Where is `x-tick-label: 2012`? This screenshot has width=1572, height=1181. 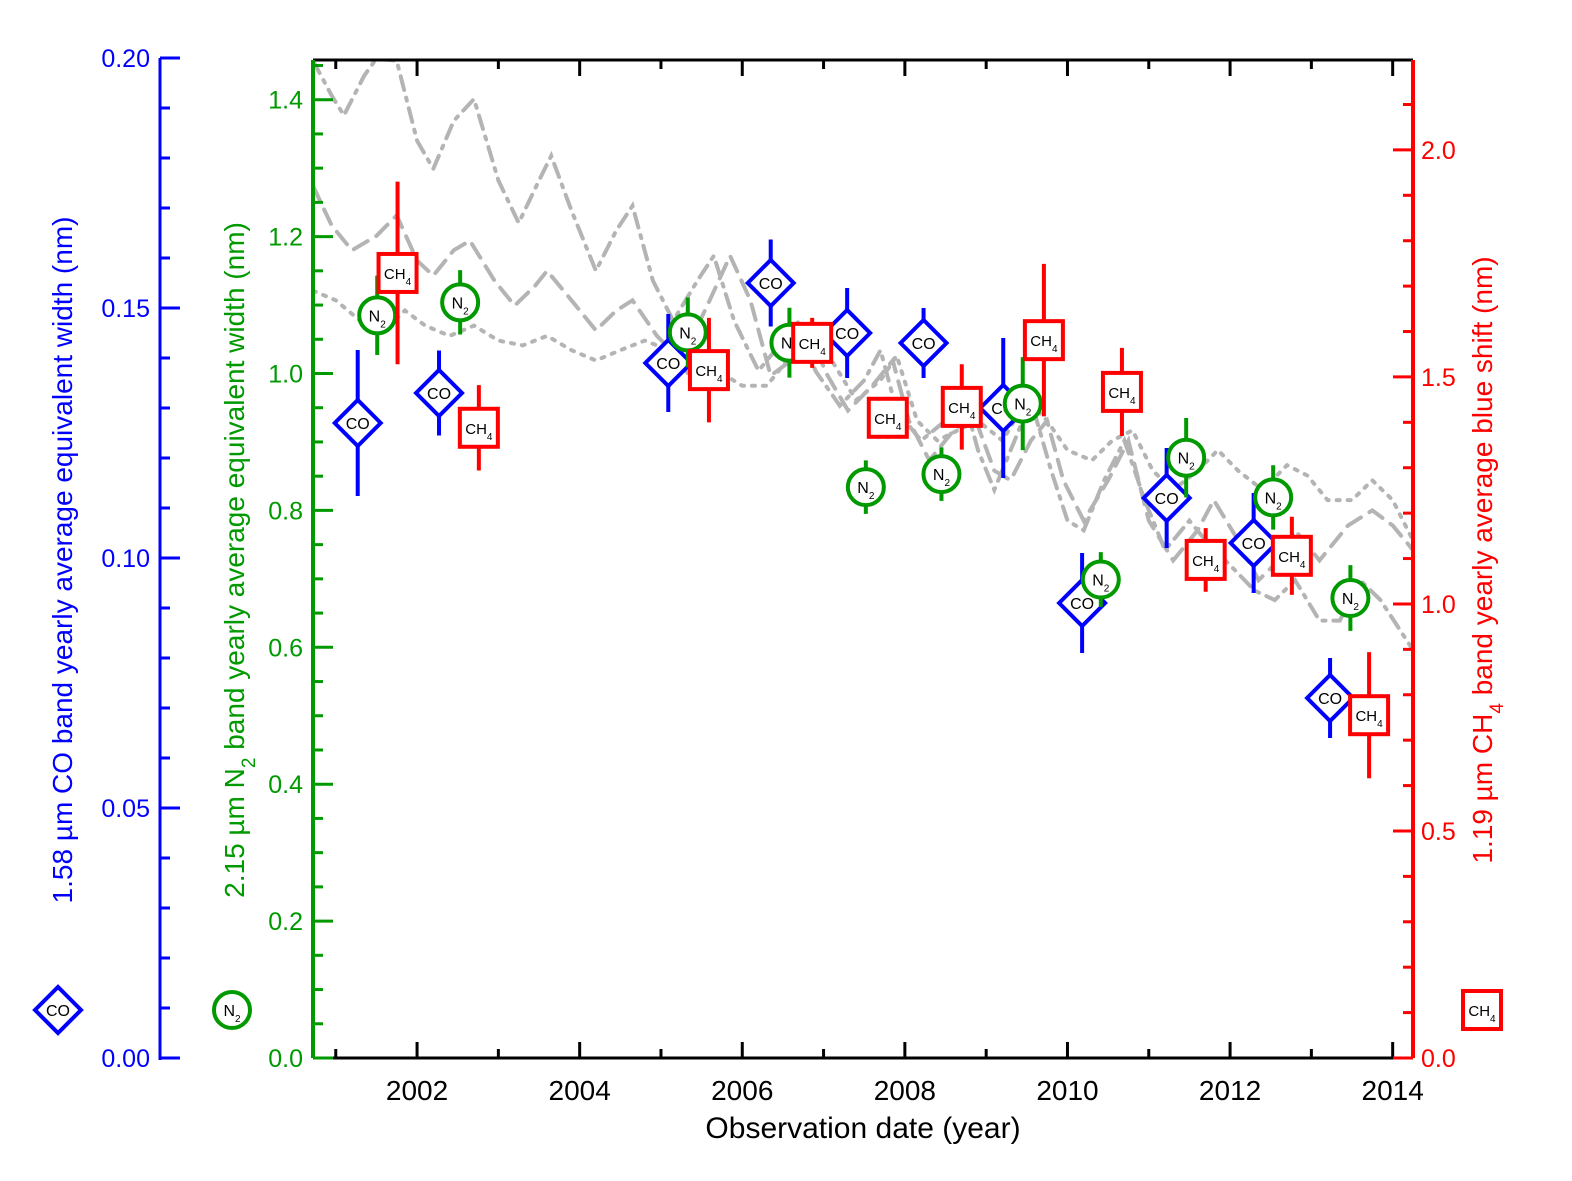 x-tick-label: 2012 is located at coordinates (1230, 1090).